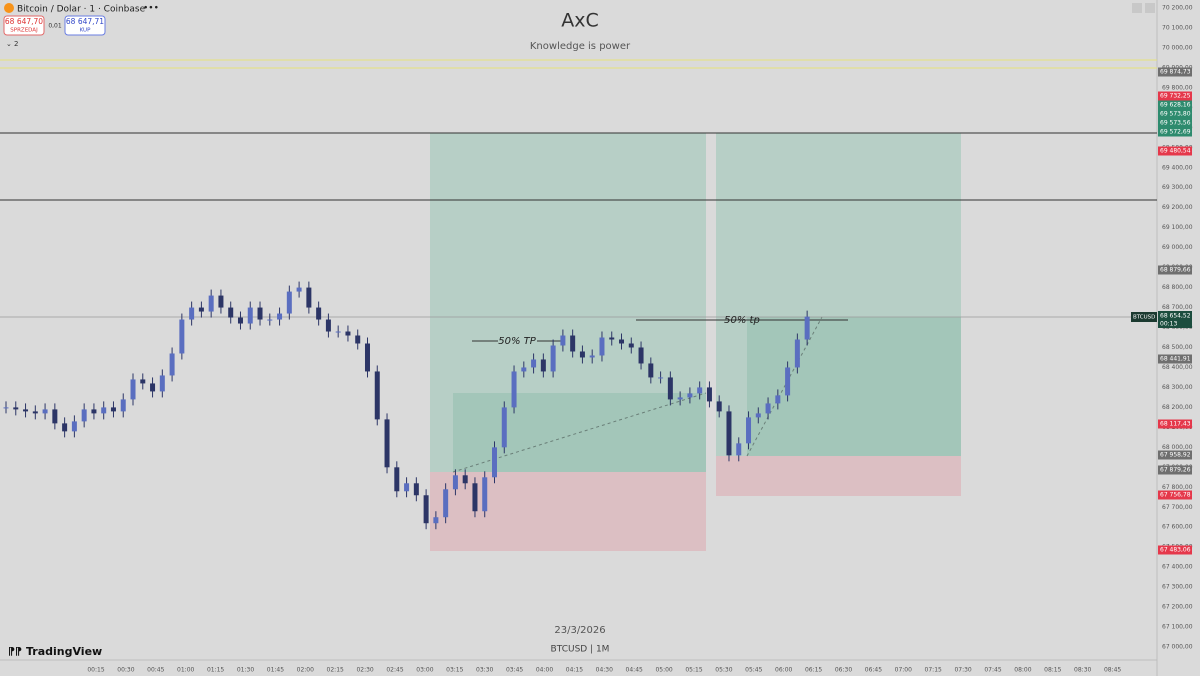 This screenshot has width=1200, height=676. Describe the element at coordinates (9, 8) in the screenshot. I see `symbol-icon` at that location.